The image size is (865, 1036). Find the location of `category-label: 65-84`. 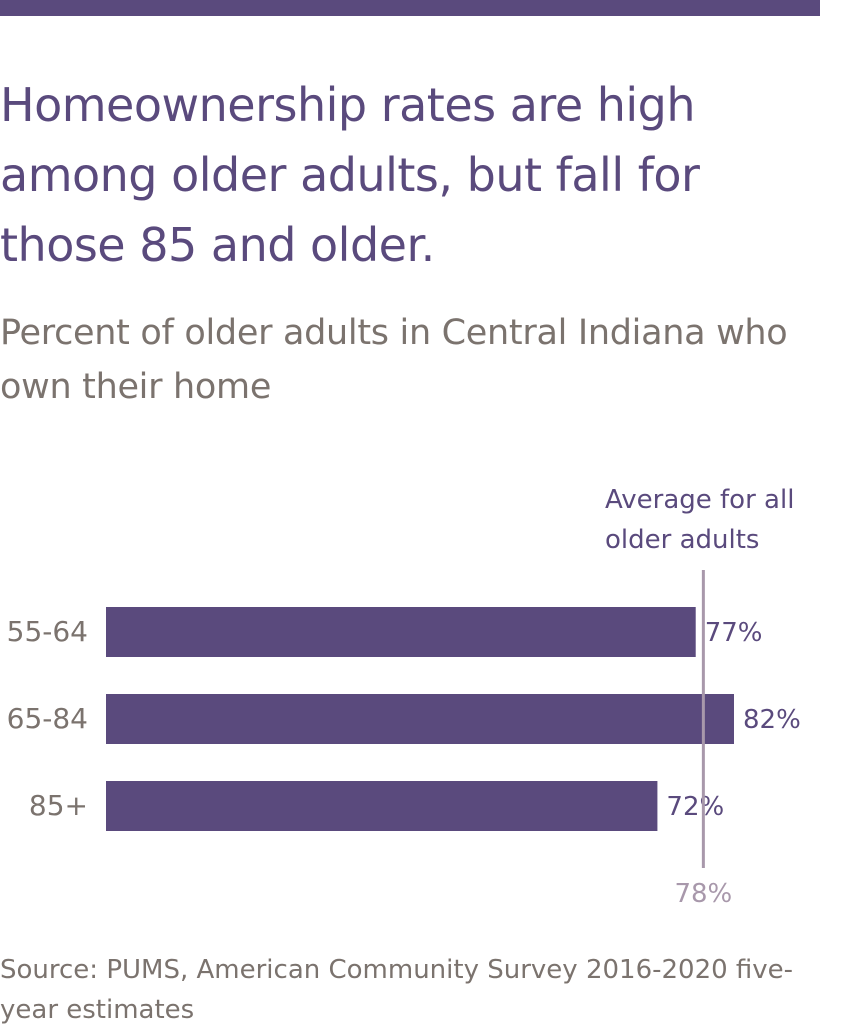

category-label: 65-84 is located at coordinates (47, 718).